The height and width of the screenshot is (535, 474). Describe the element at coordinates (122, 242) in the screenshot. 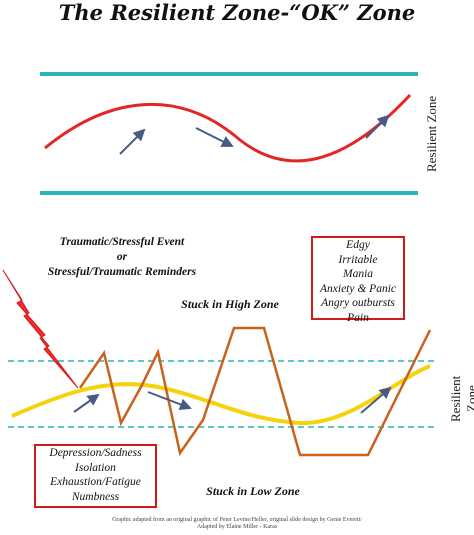

I see `trauma-line-1: Traumatic/Stressful Event` at that location.